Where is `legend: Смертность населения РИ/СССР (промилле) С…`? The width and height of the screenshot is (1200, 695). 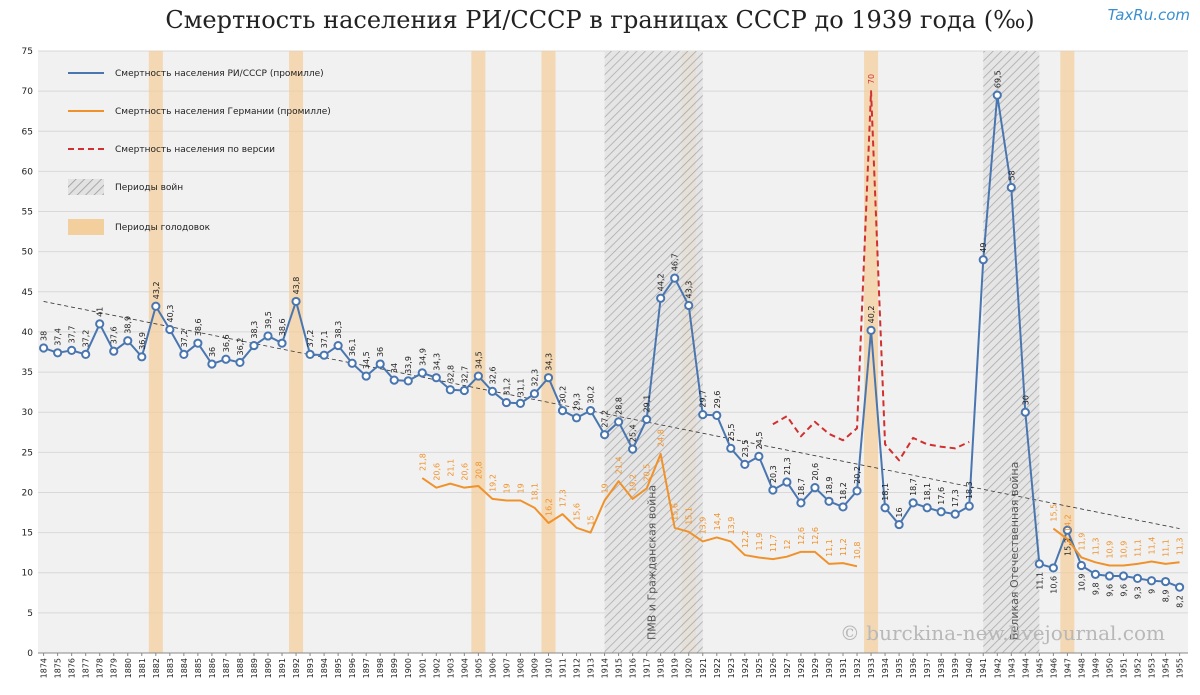 legend: Смертность населения РИ/СССР (промилле) С… is located at coordinates (199, 152).